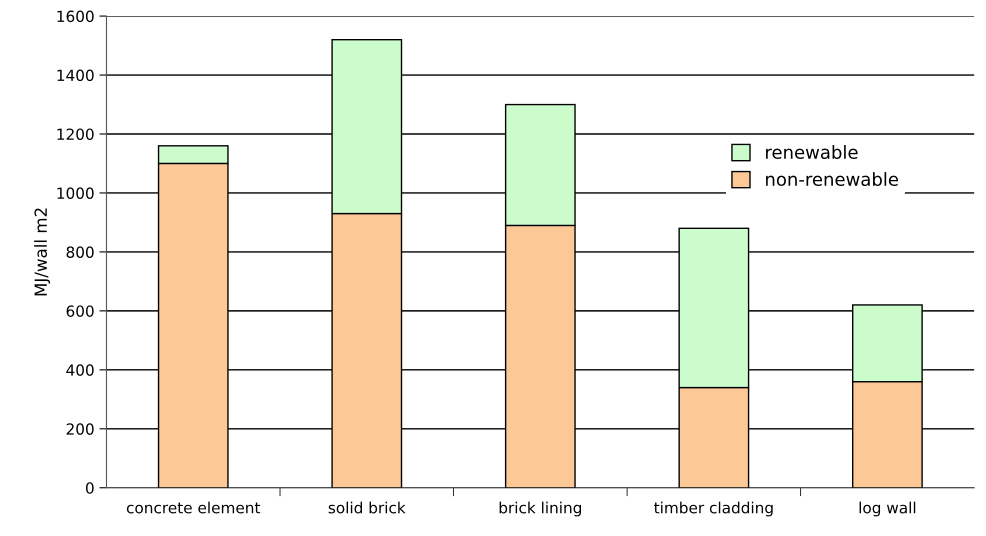 This screenshot has height=536, width=986. Describe the element at coordinates (75, 134) in the screenshot. I see `y-tick-label: 1200` at that location.